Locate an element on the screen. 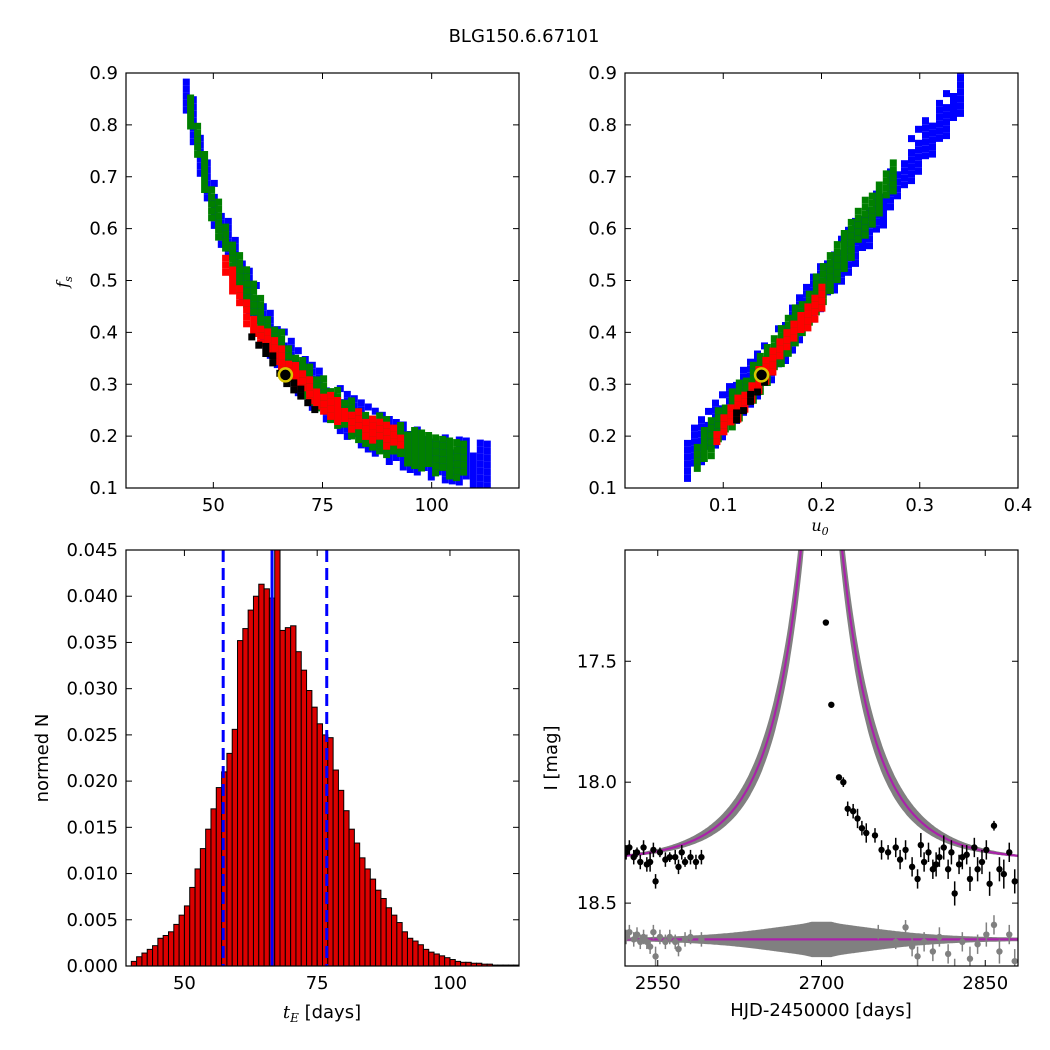 The width and height of the screenshot is (1050, 1050). y-tick-label: 18.5 is located at coordinates (597, 903).